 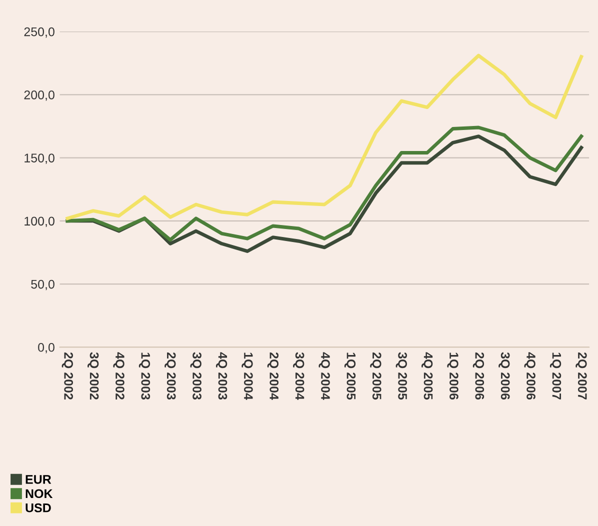 What do you see at coordinates (222, 376) in the screenshot?
I see `x-tick-label: 4Q 2003` at bounding box center [222, 376].